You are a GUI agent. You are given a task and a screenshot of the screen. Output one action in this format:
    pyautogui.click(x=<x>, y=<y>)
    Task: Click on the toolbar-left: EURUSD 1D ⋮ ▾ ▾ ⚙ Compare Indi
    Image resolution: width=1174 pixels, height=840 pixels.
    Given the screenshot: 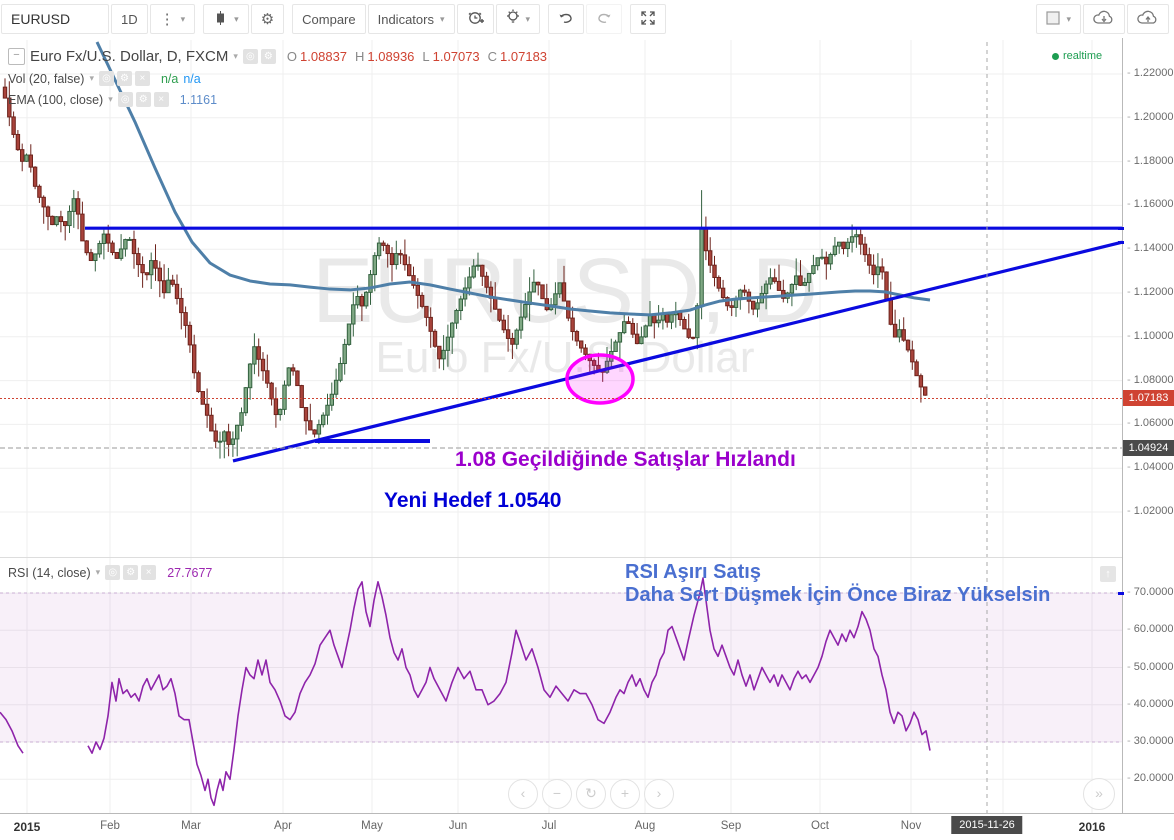 What is the action you would take?
    pyautogui.click(x=333, y=19)
    